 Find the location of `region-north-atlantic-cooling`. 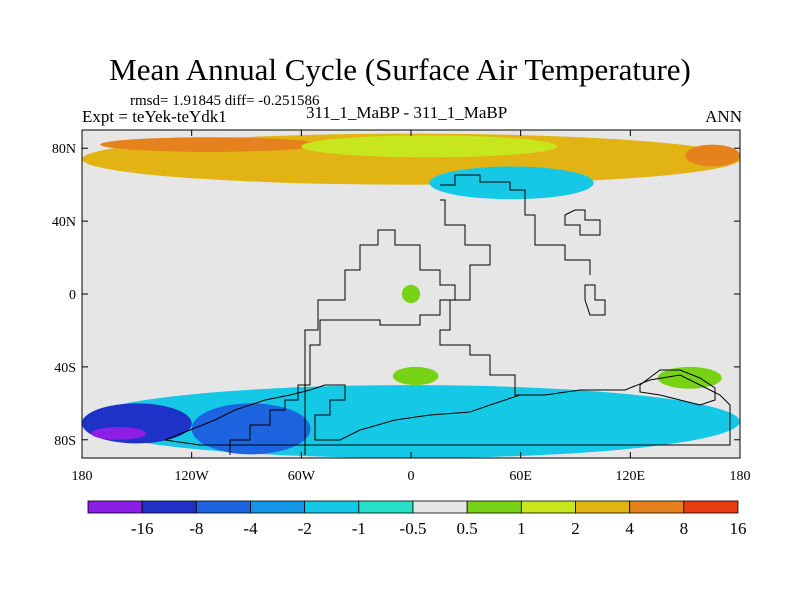

region-north-atlantic-cooling is located at coordinates (511, 183).